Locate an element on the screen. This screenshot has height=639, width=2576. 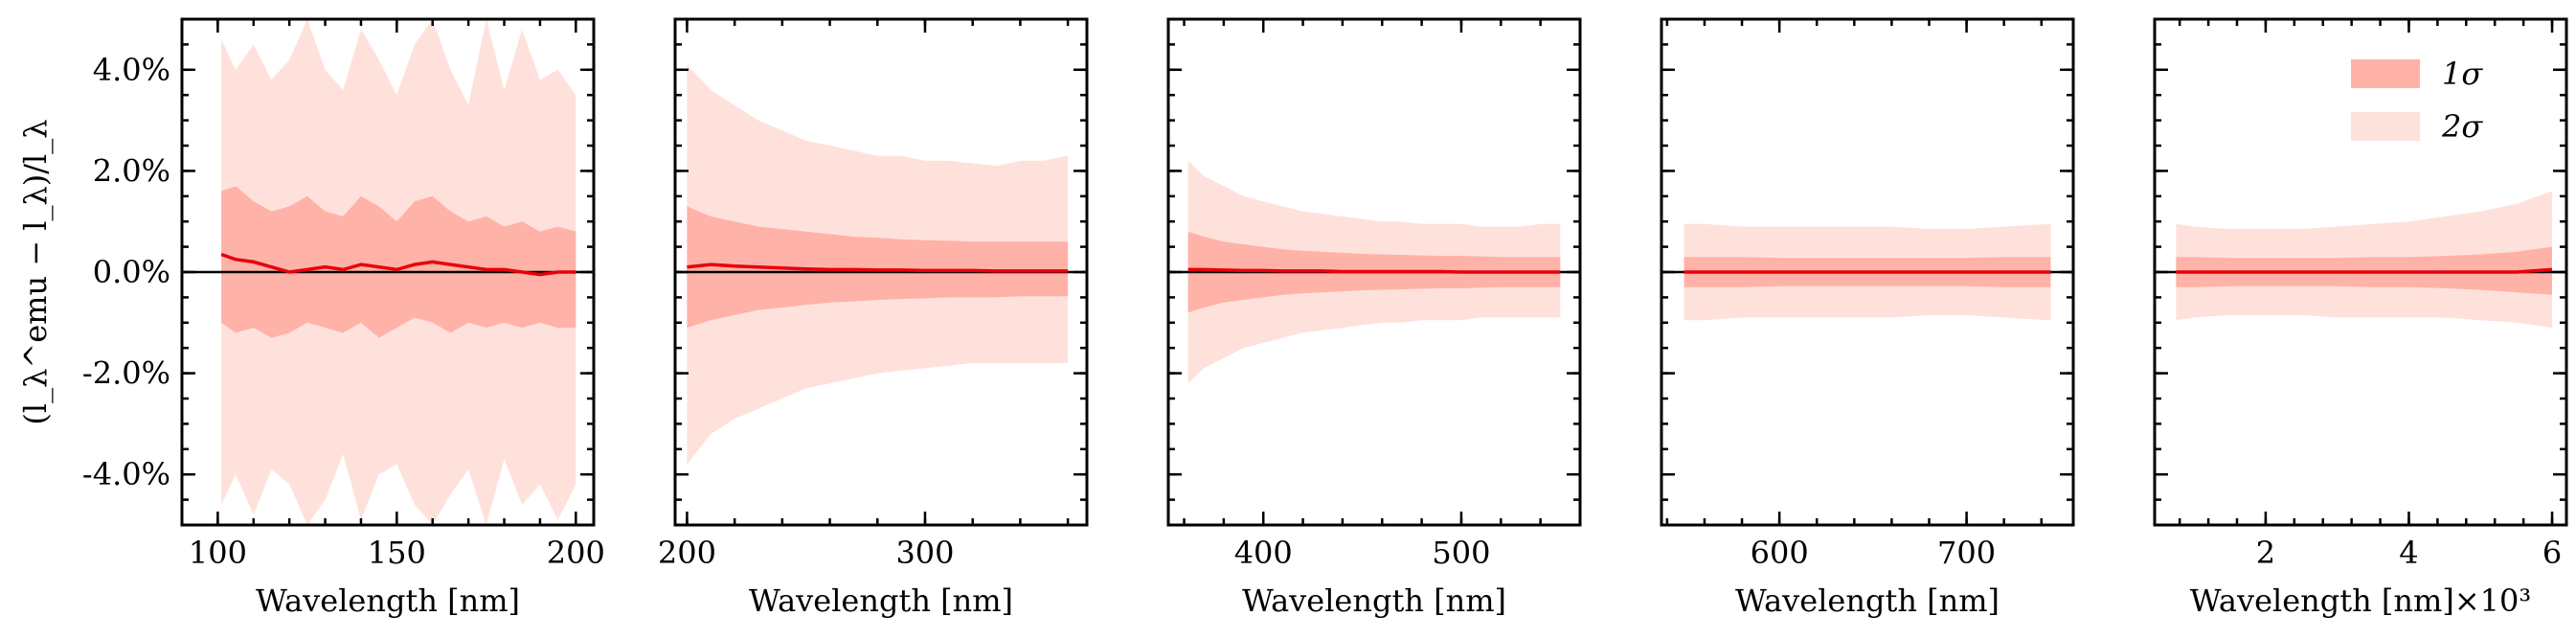
legend-label-two-sigma: 2σ is located at coordinates (2462, 126).